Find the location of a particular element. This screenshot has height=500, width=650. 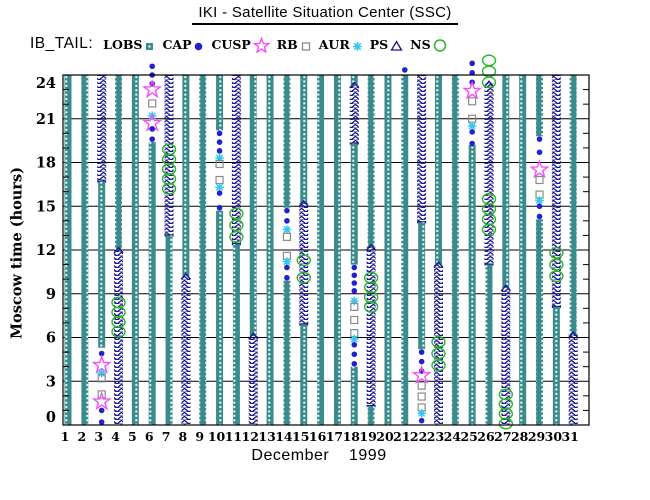

page-title-wrap: IKI - Satellite Situation Center (SSC) is located at coordinates (325, 14).